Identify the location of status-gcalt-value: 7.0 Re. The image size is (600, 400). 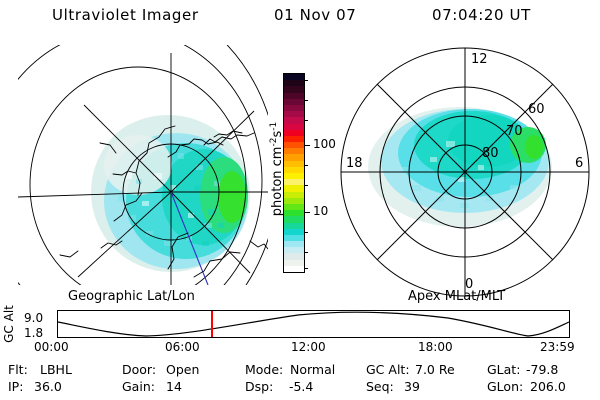
(435, 369).